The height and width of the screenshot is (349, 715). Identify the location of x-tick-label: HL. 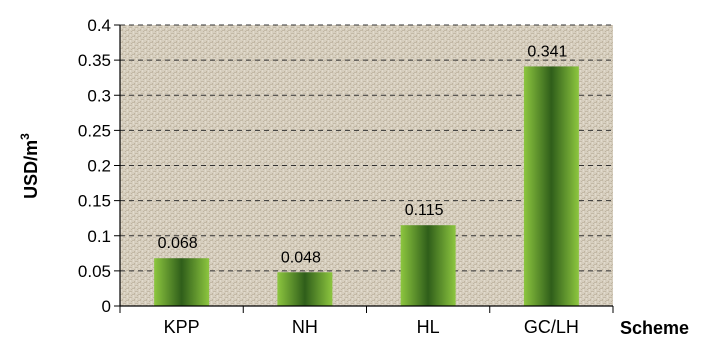
(428, 327).